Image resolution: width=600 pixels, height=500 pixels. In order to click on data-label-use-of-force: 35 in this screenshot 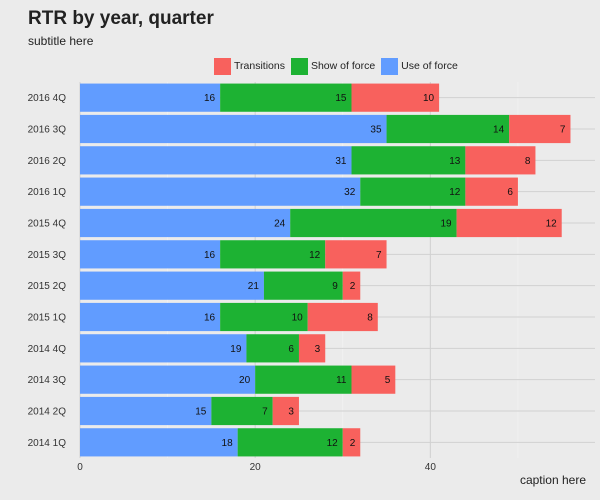, I will do `click(376, 130)`.